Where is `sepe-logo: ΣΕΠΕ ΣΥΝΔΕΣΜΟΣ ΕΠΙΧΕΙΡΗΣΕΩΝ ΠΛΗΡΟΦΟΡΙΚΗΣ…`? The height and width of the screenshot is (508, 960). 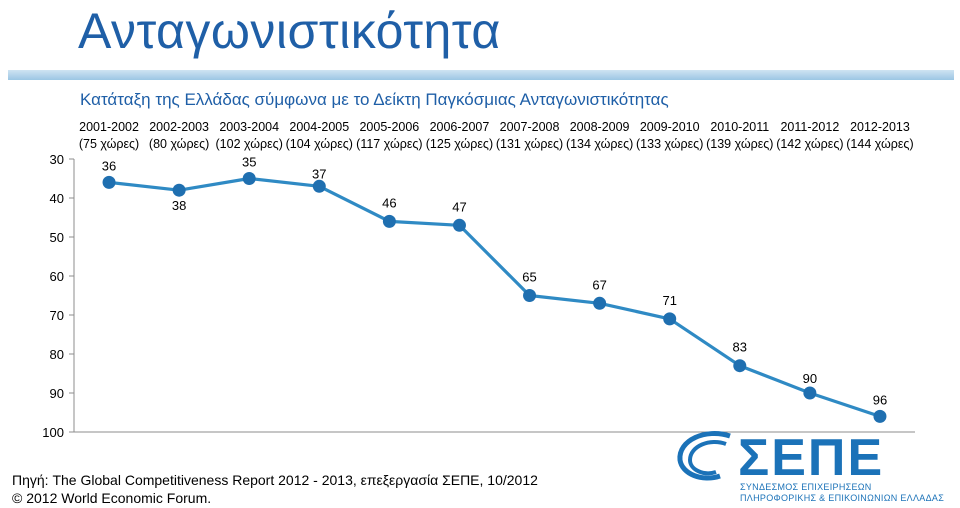
sepe-logo: ΣΕΠΕ ΣΥΝΔΕΣΜΟΣ ΕΠΙΧΕΙΡΗΣΕΩΝ ΠΛΗΡΟΦΟΡΙΚΗΣ… is located at coordinates (814, 467).